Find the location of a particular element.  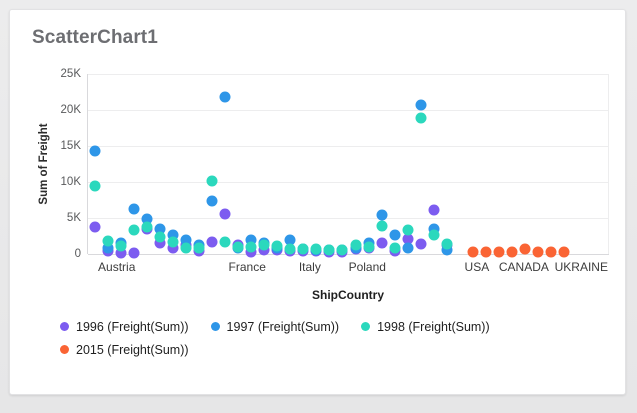

x-axis-tick-label: CANADA is located at coordinates (523, 267).